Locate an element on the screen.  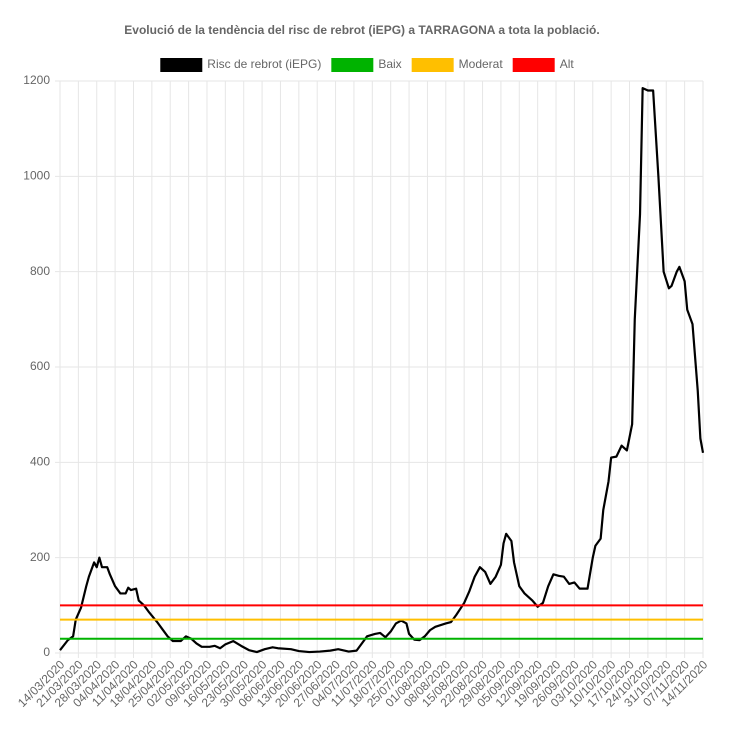
legend-item: Moderat is located at coordinates (457, 64).